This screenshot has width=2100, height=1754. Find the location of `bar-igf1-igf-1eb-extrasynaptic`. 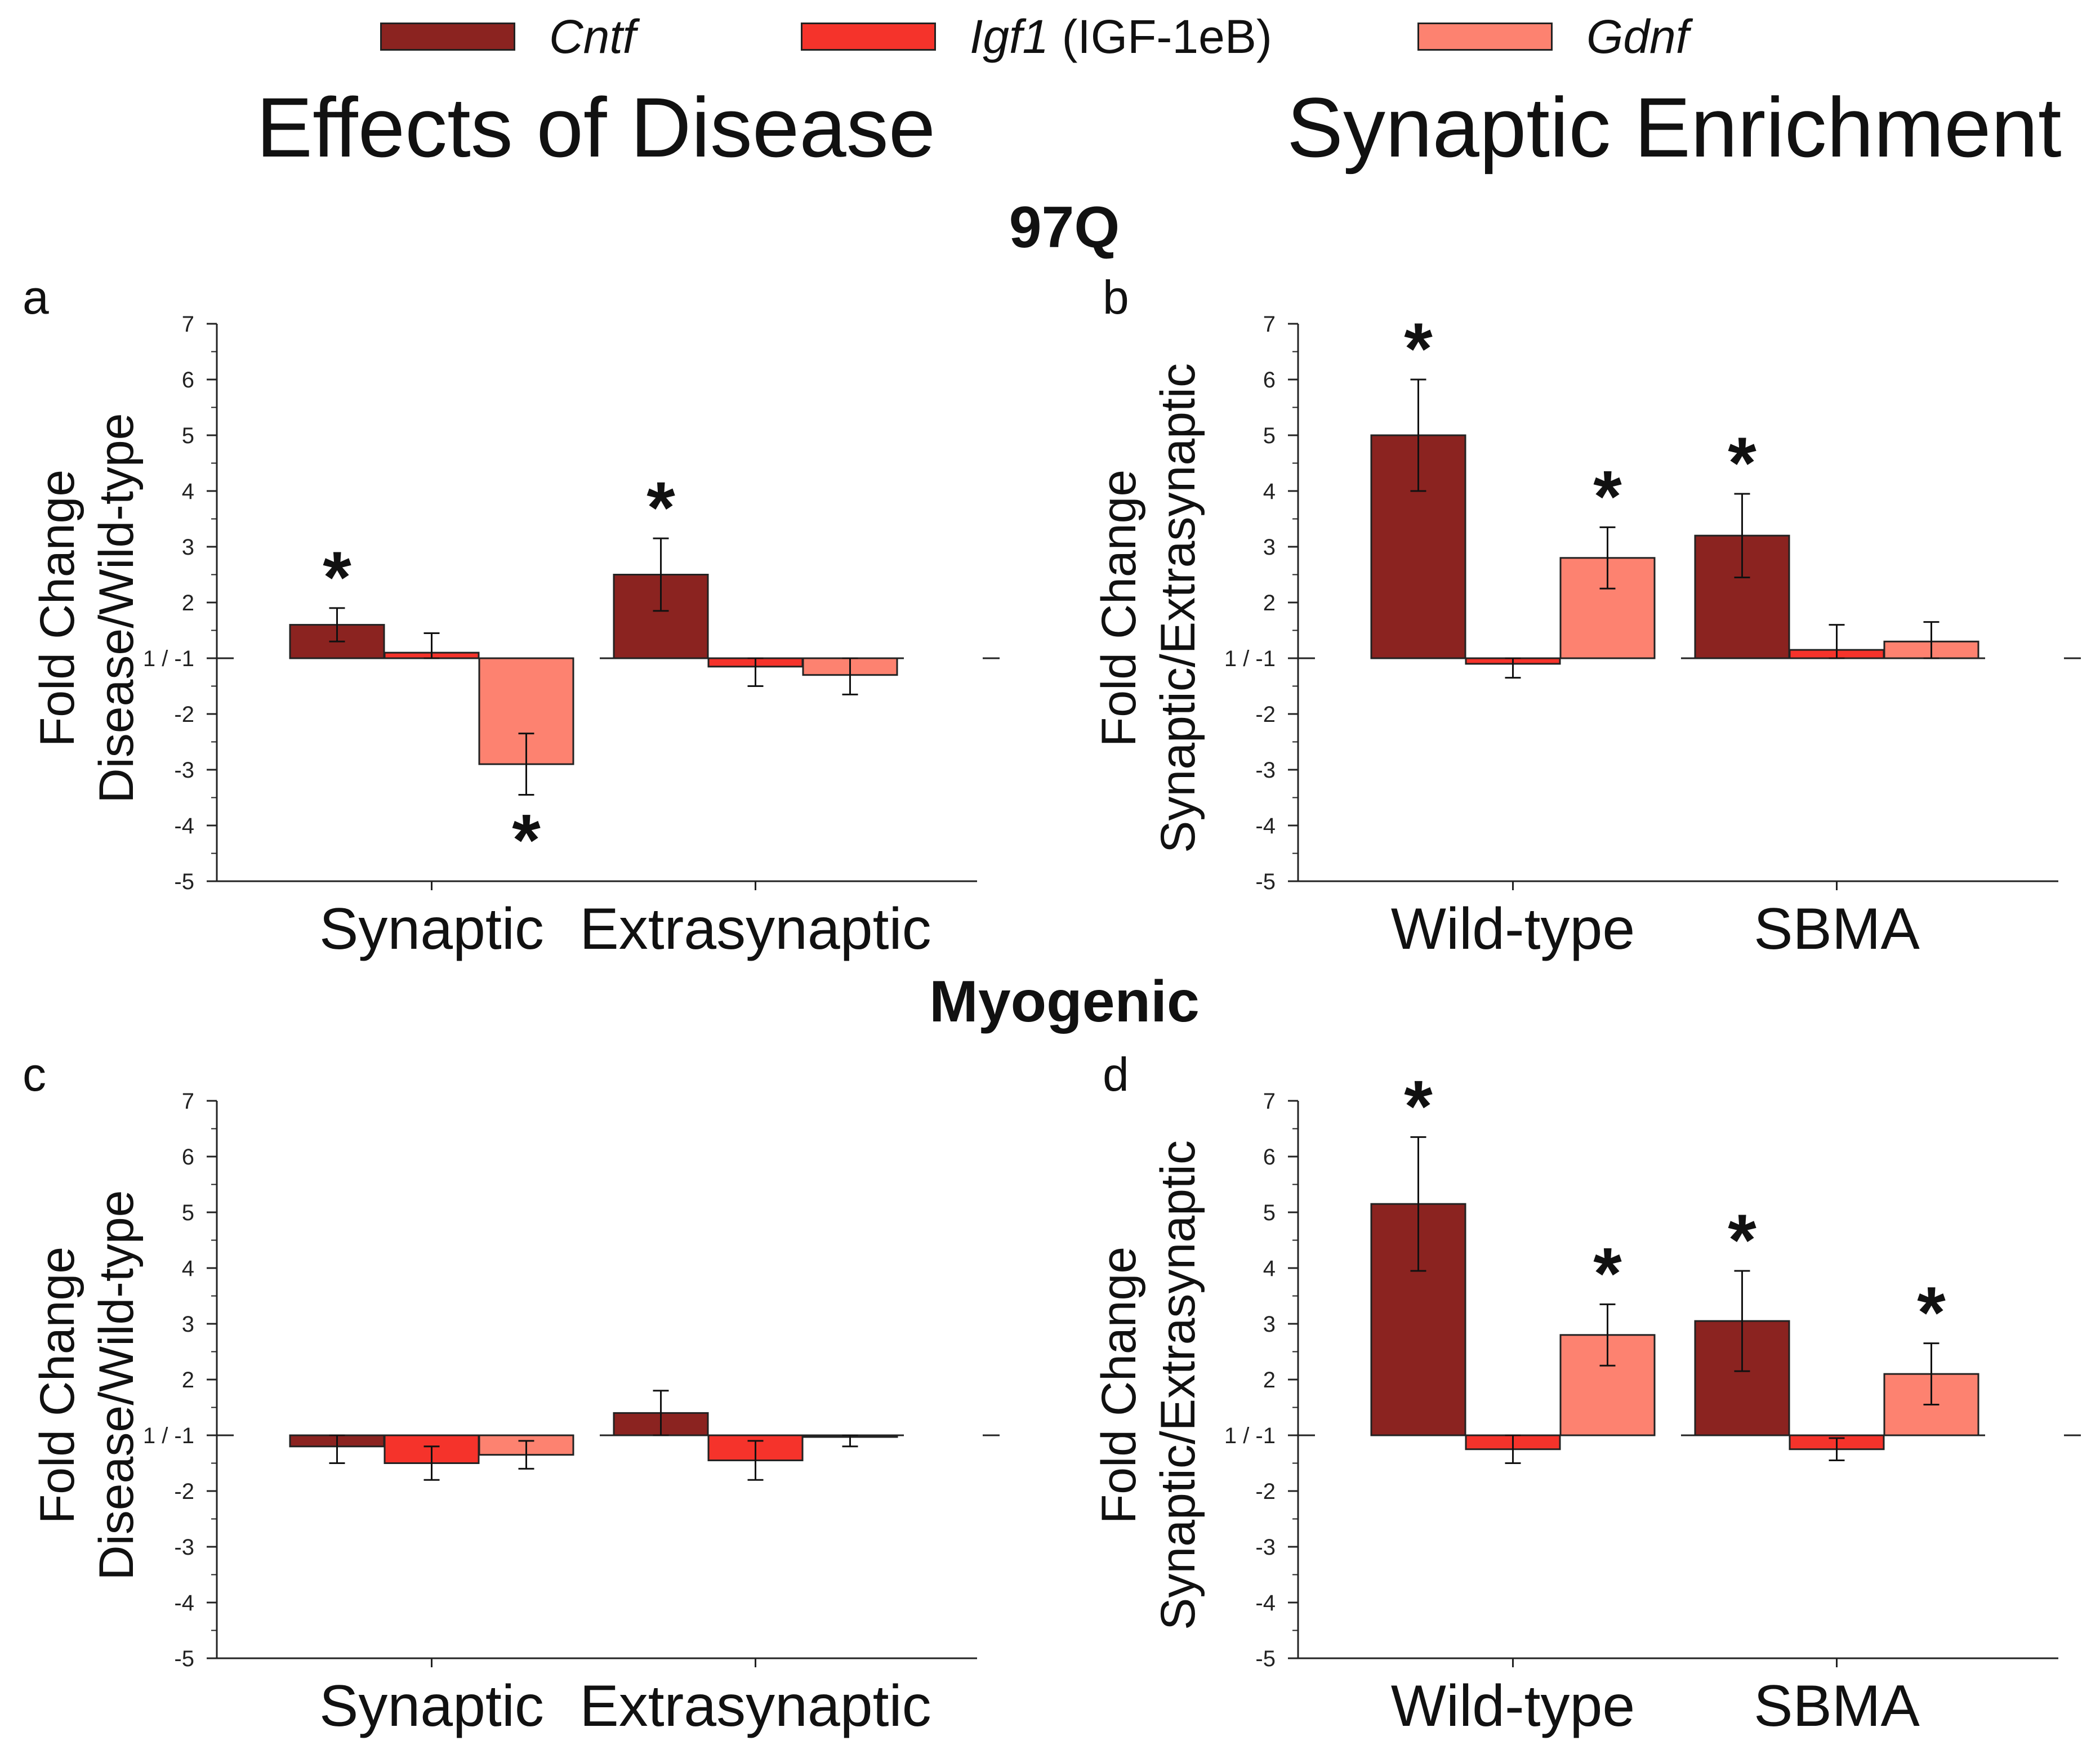

bar-igf1-igf-1eb-extrasynaptic is located at coordinates (755, 662).